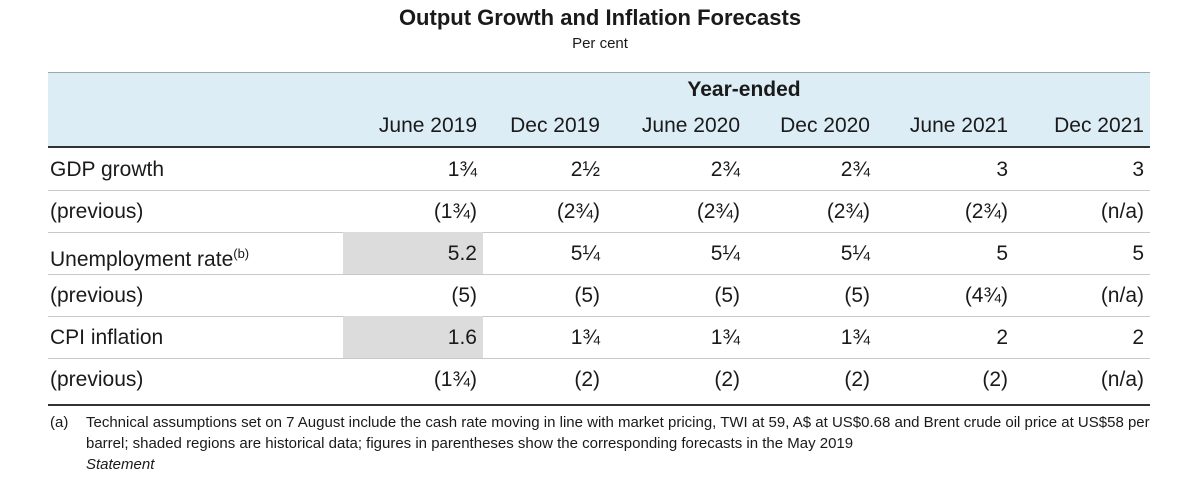 The image size is (1200, 486). I want to click on table-cell: 2½, so click(585, 169).